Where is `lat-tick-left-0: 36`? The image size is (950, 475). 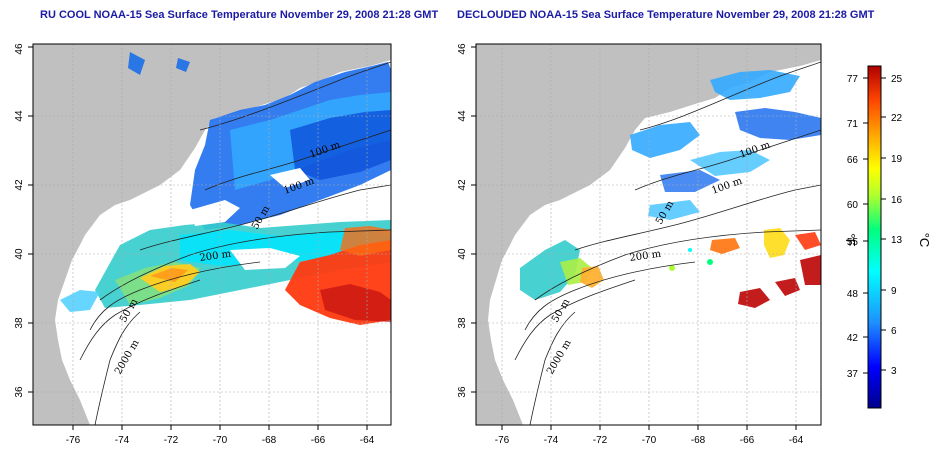
lat-tick-left-0: 36 is located at coordinates (19, 392).